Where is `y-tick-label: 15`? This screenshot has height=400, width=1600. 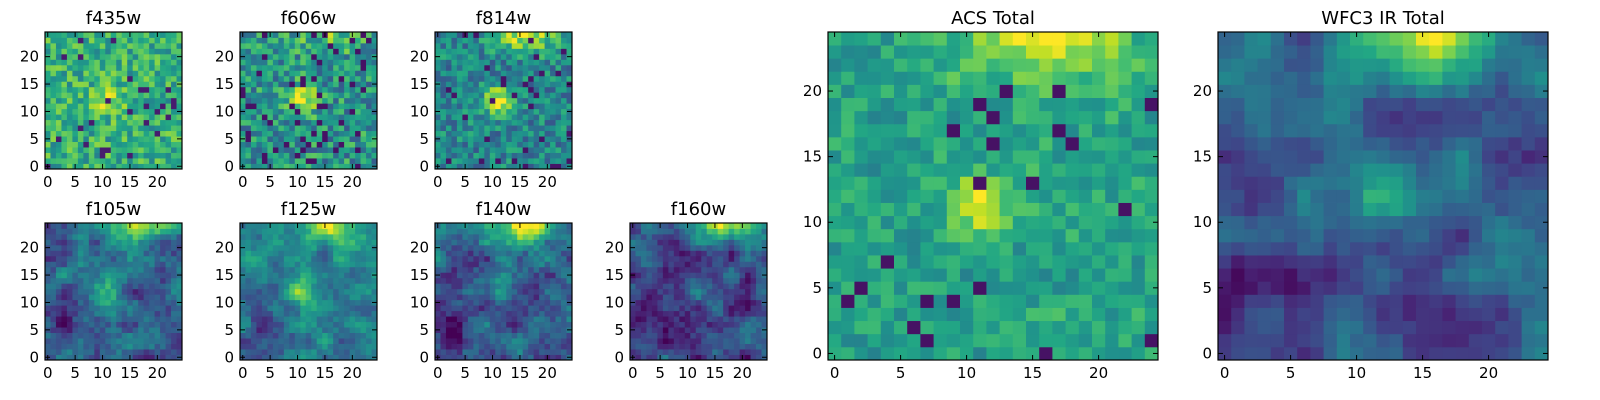 y-tick-label: 15 is located at coordinates (224, 275).